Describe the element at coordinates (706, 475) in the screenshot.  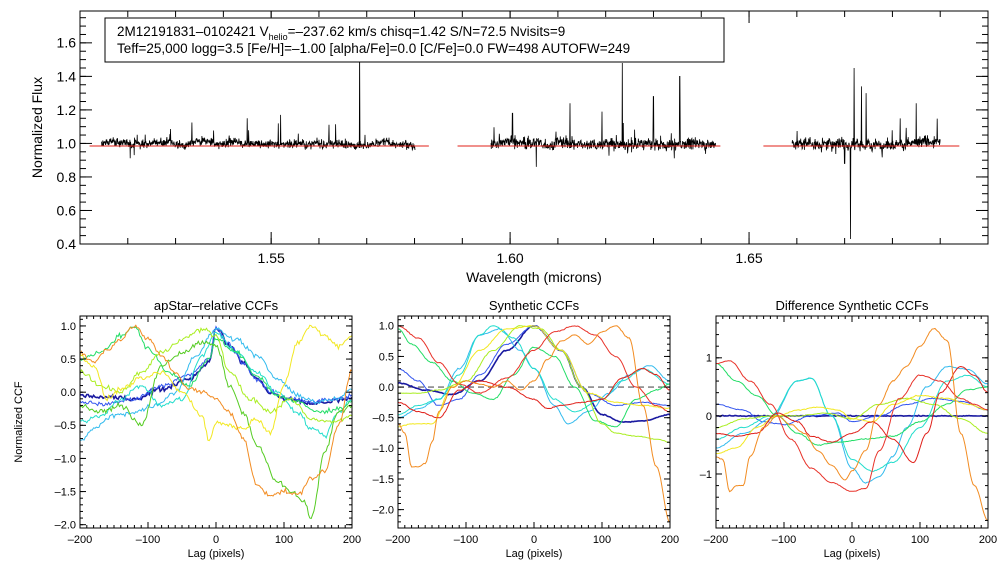
I see `y-tick-label: –1` at that location.